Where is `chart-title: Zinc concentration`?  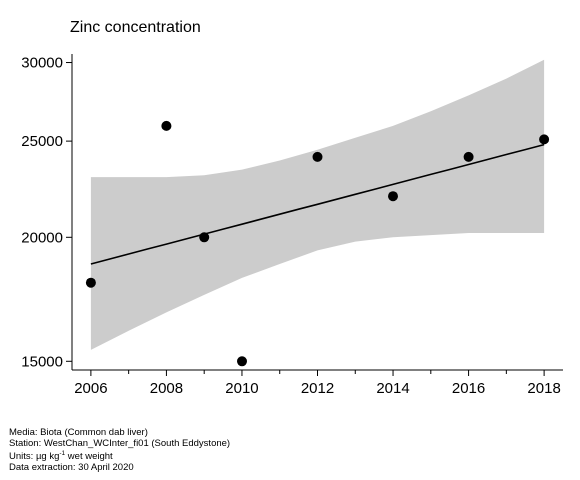
chart-title: Zinc concentration is located at coordinates (135, 27).